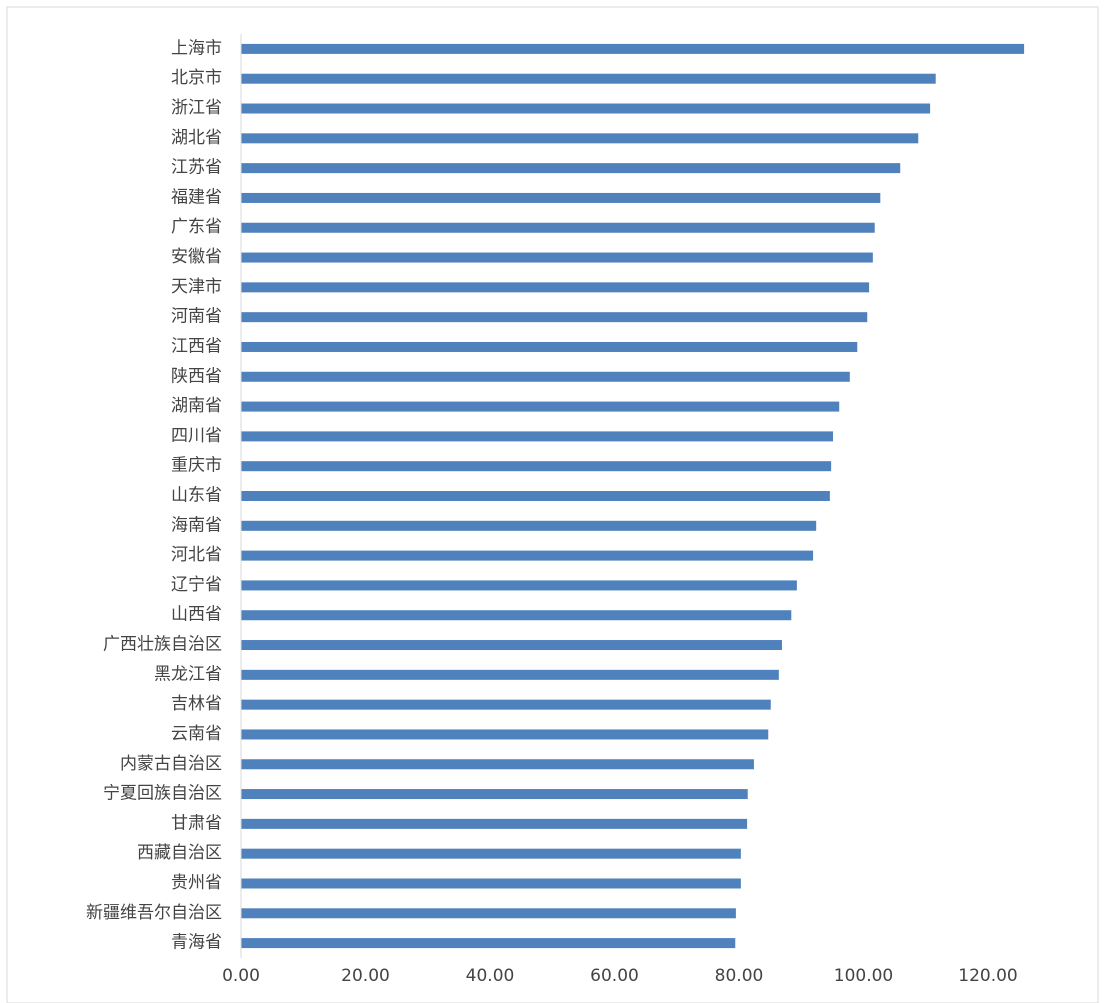 This screenshot has height=1003, width=1105. I want to click on y-tick-label: 浙江省, so click(196, 108).